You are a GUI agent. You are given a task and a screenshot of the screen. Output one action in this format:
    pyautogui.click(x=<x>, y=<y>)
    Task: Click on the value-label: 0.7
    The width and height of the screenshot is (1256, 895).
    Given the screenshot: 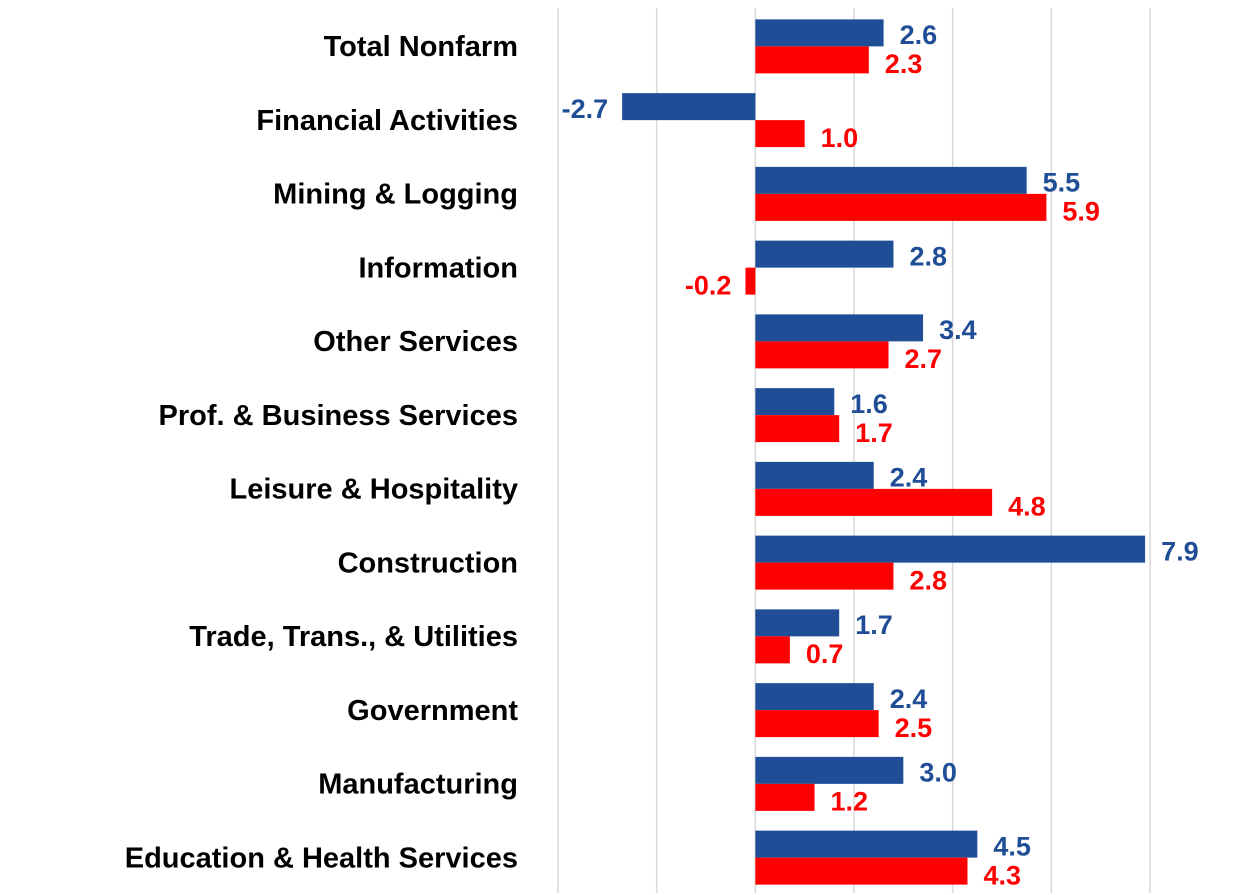 What is the action you would take?
    pyautogui.click(x=825, y=654)
    